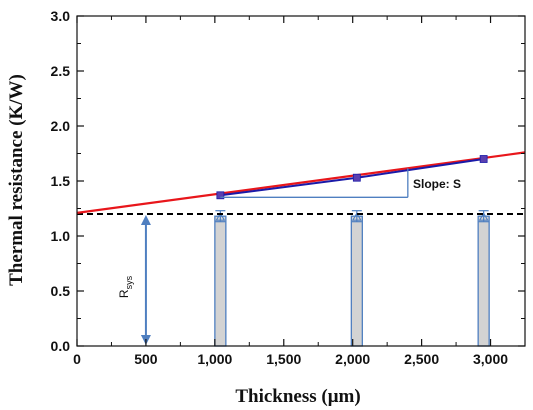  What do you see at coordinates (297, 396) in the screenshot?
I see `x-axis-title: Thickness (μm)` at bounding box center [297, 396].